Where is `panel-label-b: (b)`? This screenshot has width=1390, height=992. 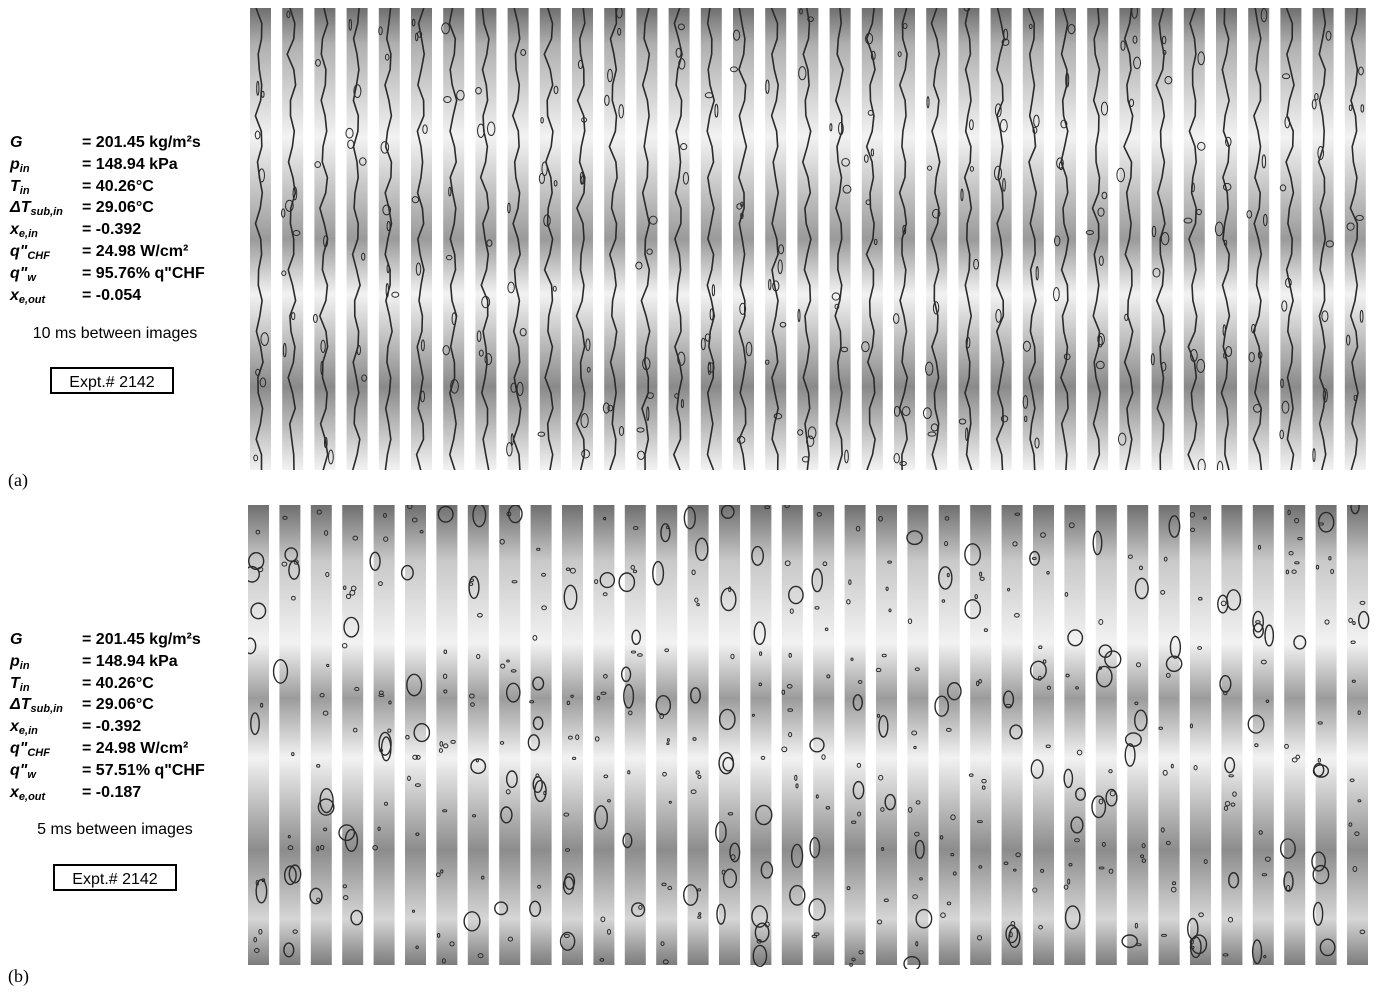
panel-label-b: (b) is located at coordinates (18, 976).